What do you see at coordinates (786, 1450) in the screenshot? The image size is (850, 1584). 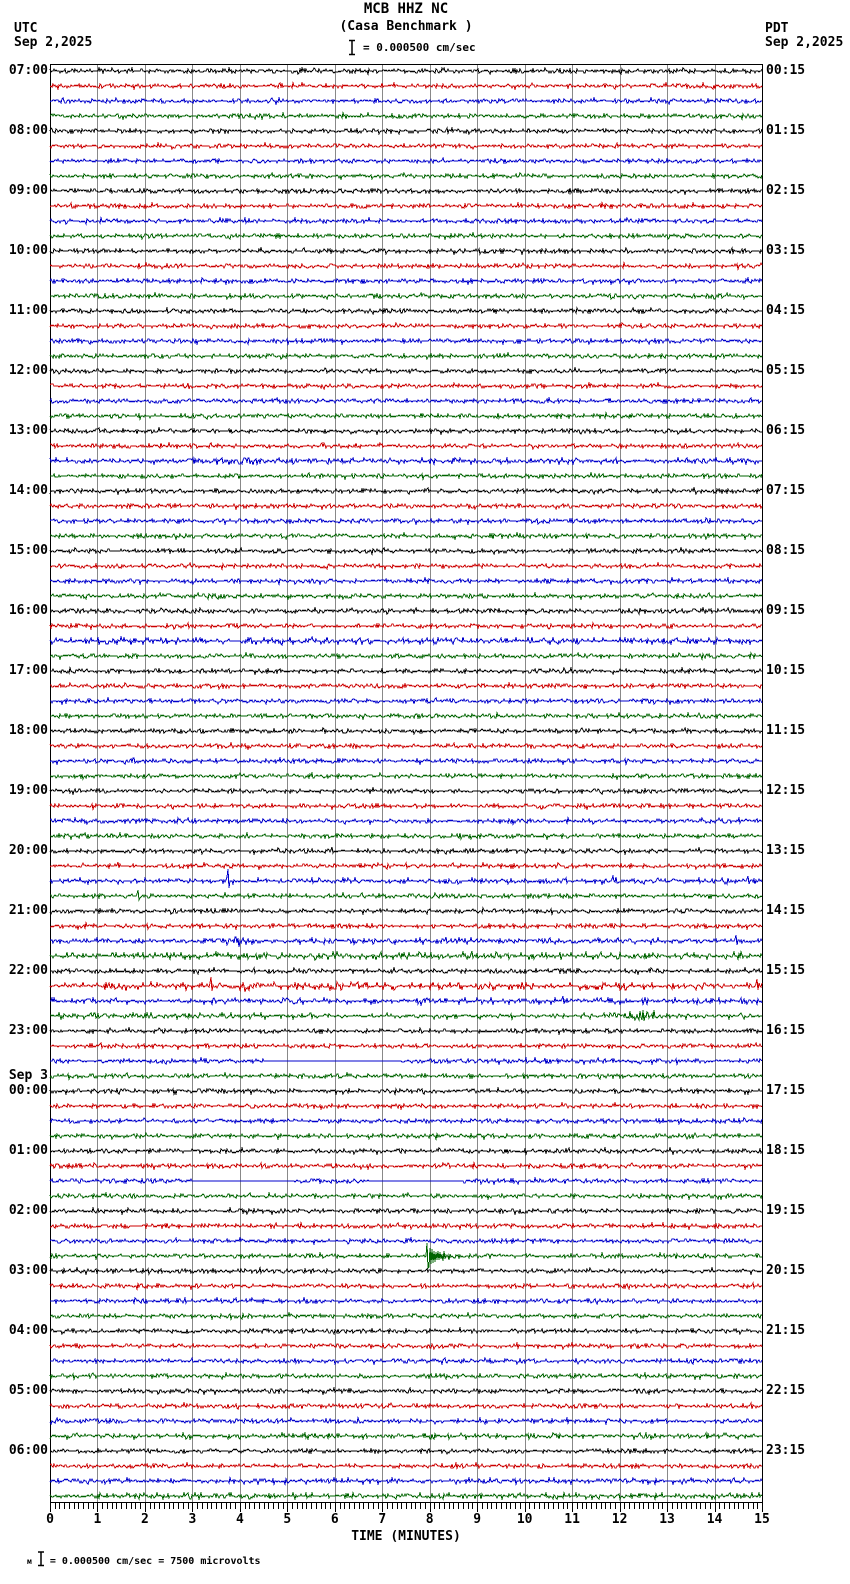 I see `pdt-hour-label: 23:15` at bounding box center [786, 1450].